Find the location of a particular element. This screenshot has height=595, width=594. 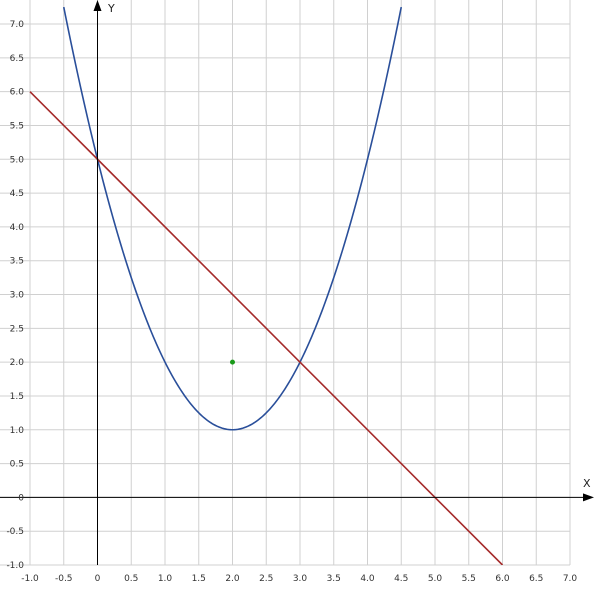

x-tick-label: 5.0 is located at coordinates (435, 579).